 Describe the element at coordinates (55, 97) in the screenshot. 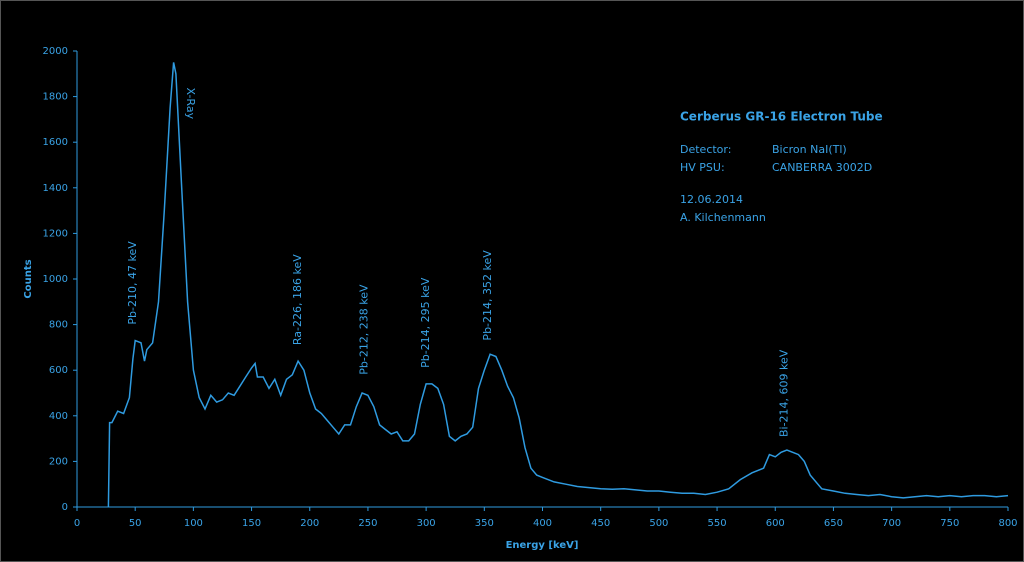

I see `y-tick-label: 1800` at that location.